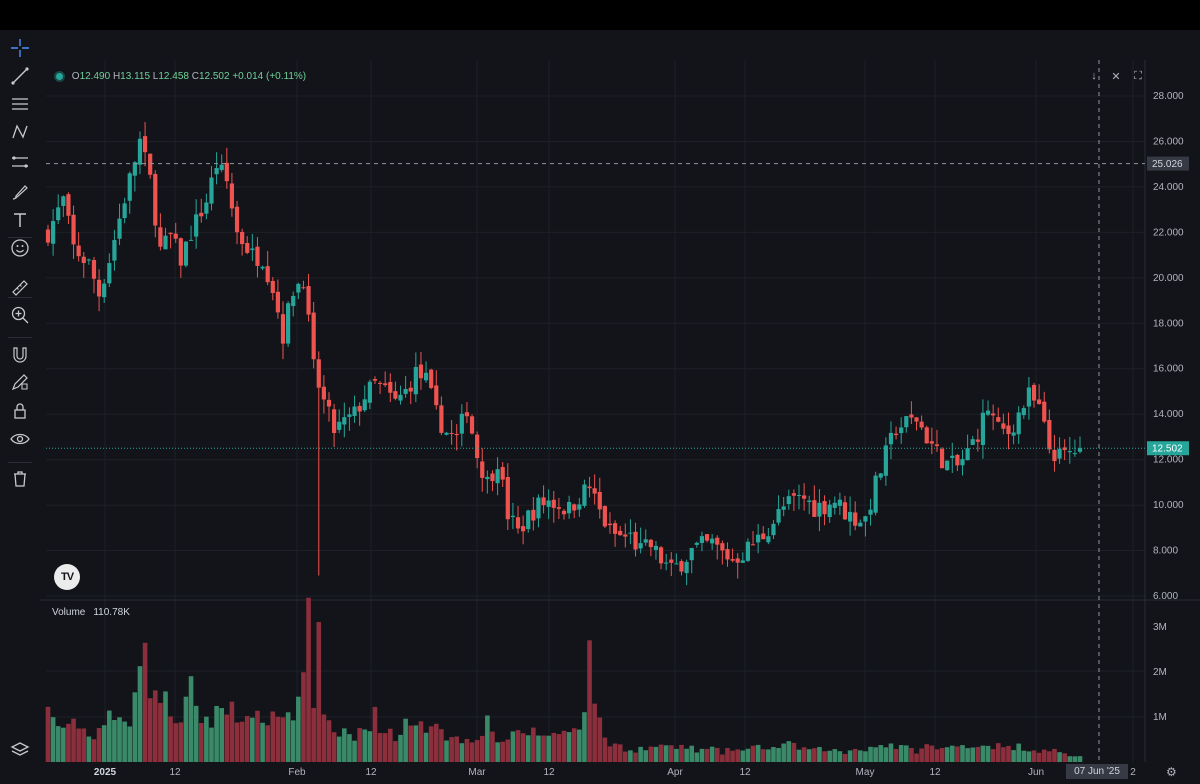  Describe the element at coordinates (1171, 772) in the screenshot. I see `settings-icon: ⚙` at that location.